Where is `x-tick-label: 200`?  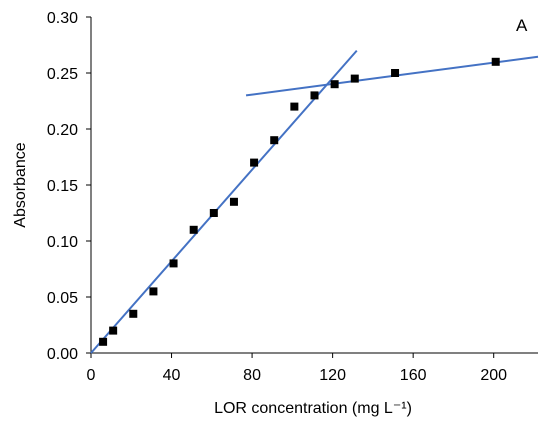 x-tick-label: 200 is located at coordinates (493, 375).